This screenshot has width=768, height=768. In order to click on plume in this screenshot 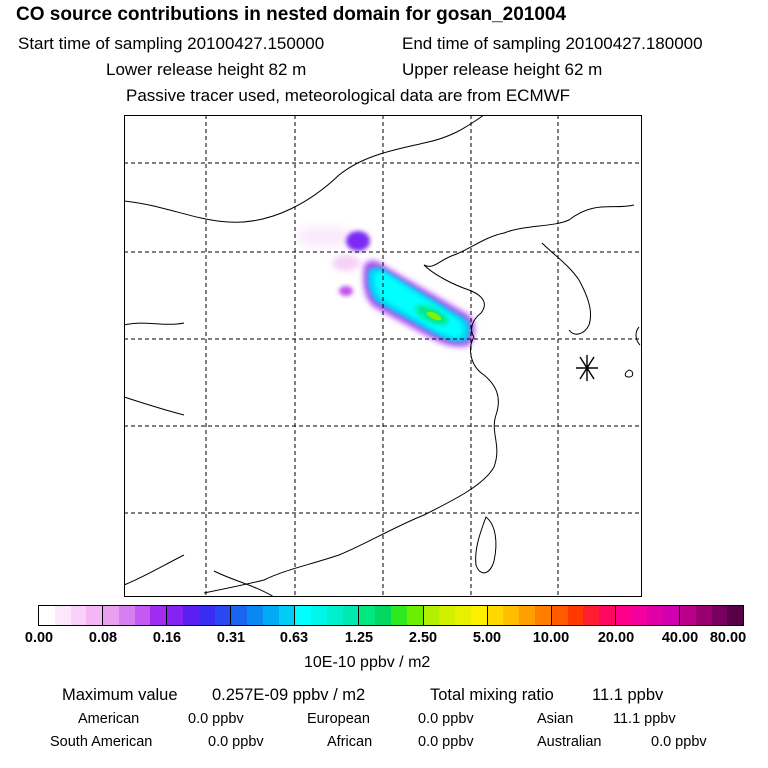, I will do `click(385, 287)`.